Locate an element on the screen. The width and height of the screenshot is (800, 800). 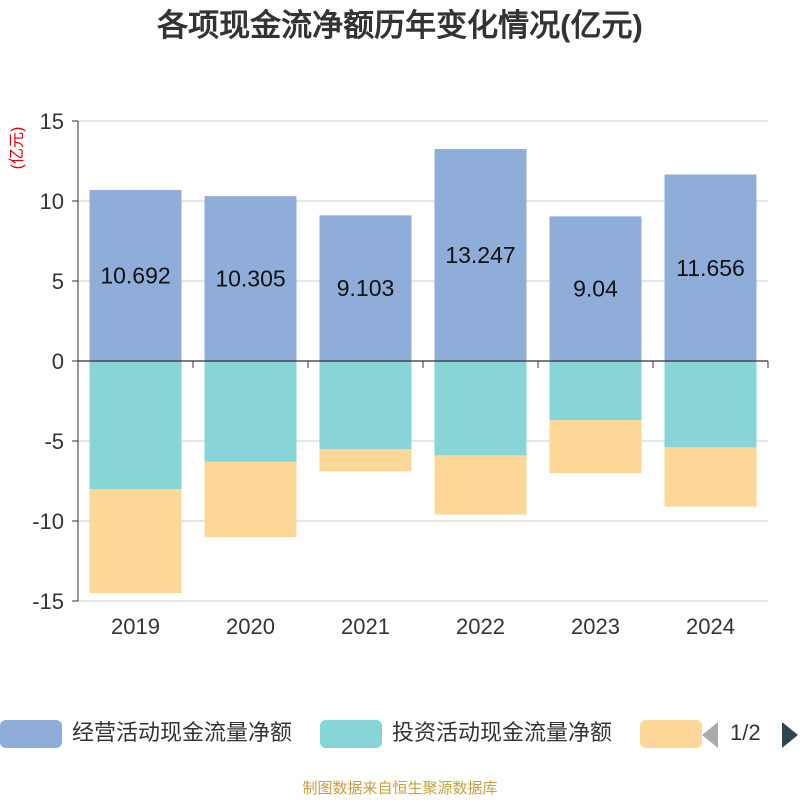
legend-item-financing is located at coordinates (671, 734).